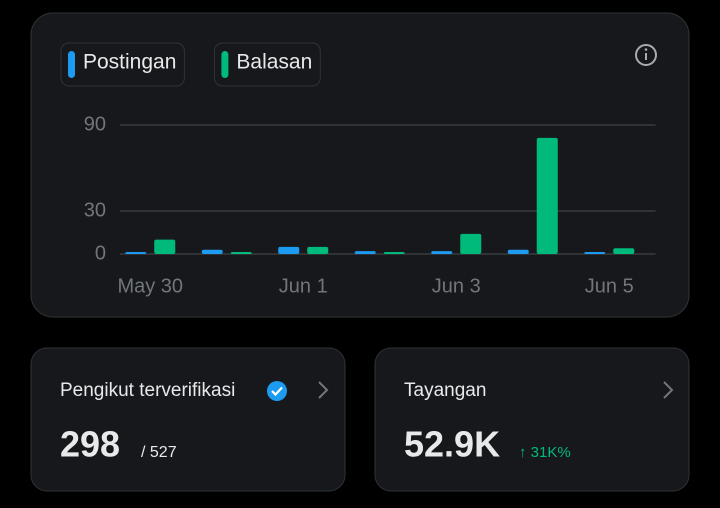 This screenshot has width=720, height=508. What do you see at coordinates (646, 55) in the screenshot?
I see `info-icon` at bounding box center [646, 55].